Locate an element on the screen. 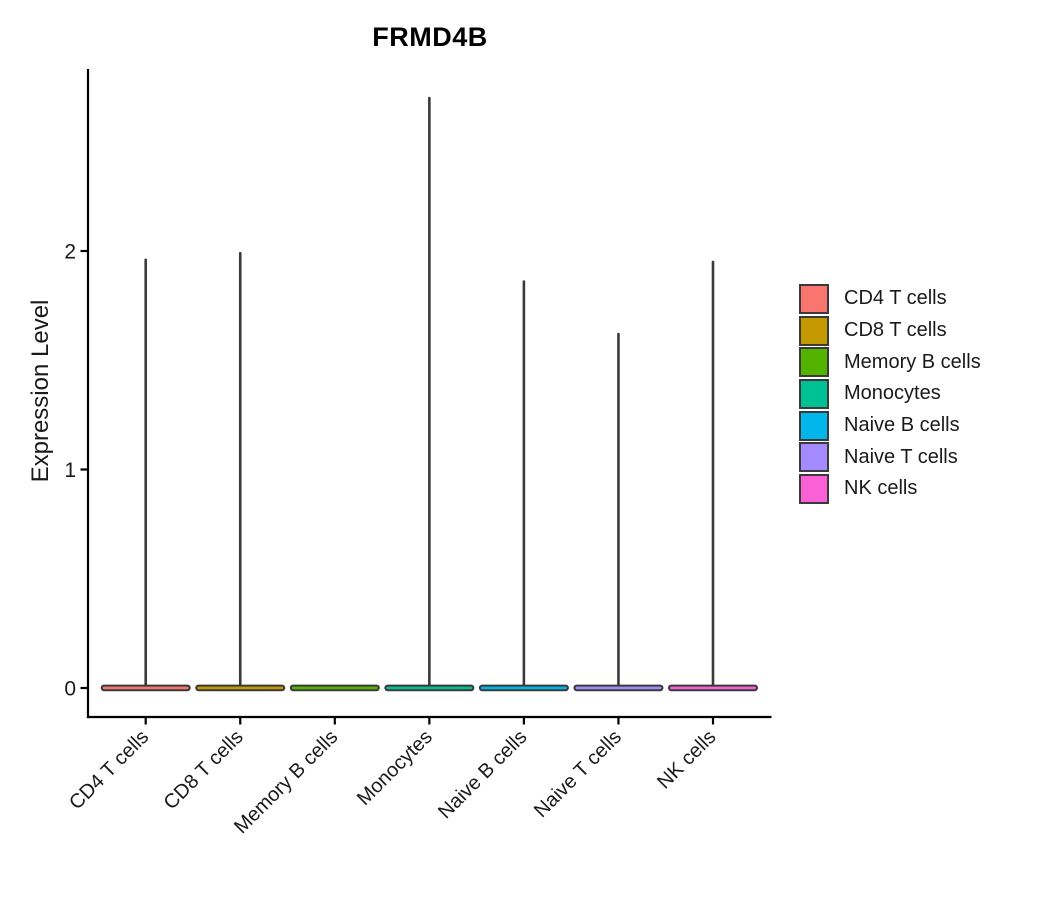 This screenshot has height=900, width=1050. legend-item: CD4 T cells is located at coordinates (890, 299).